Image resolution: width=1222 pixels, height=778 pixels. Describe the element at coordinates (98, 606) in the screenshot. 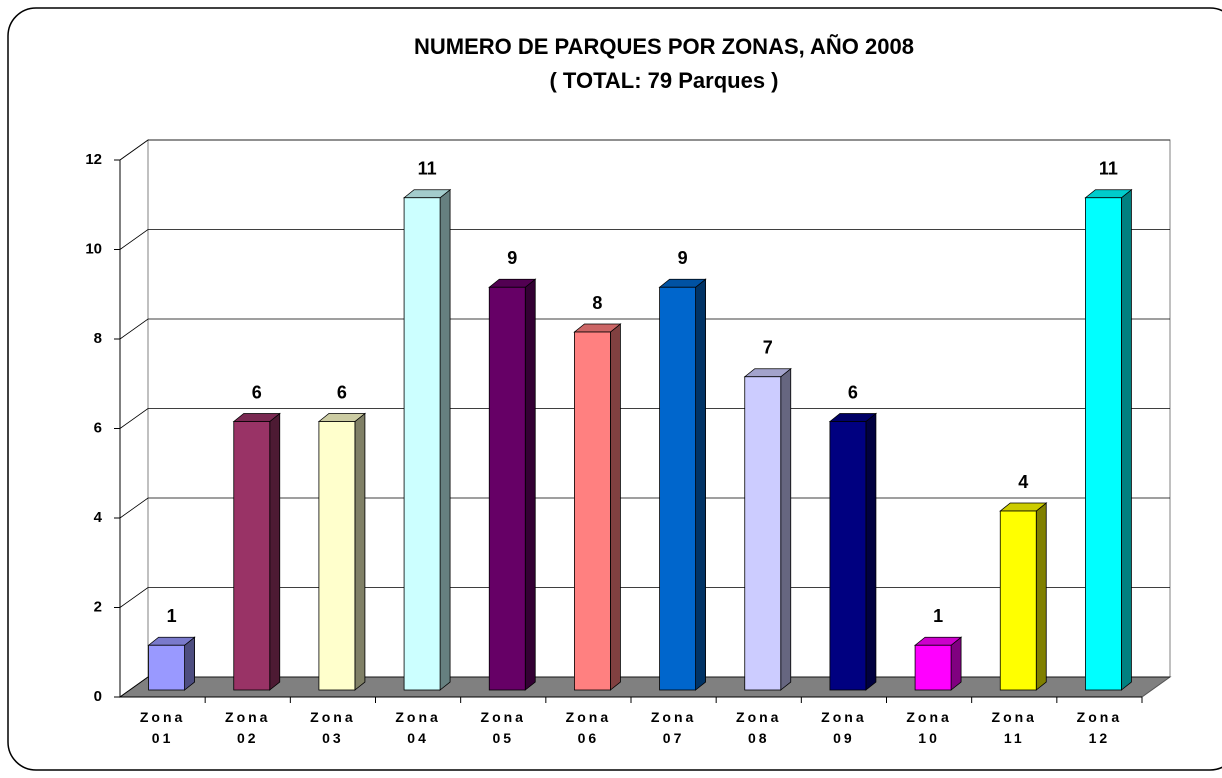

I see `y-tick-label: 2` at that location.